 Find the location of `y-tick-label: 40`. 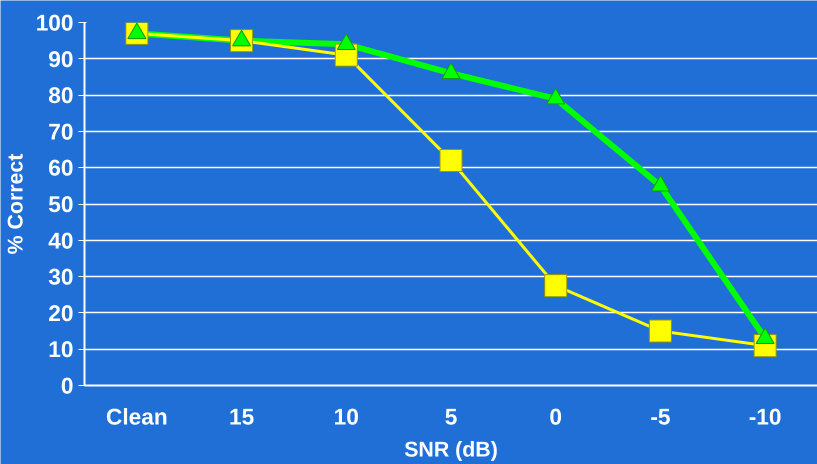

y-tick-label: 40 is located at coordinates (61, 240).